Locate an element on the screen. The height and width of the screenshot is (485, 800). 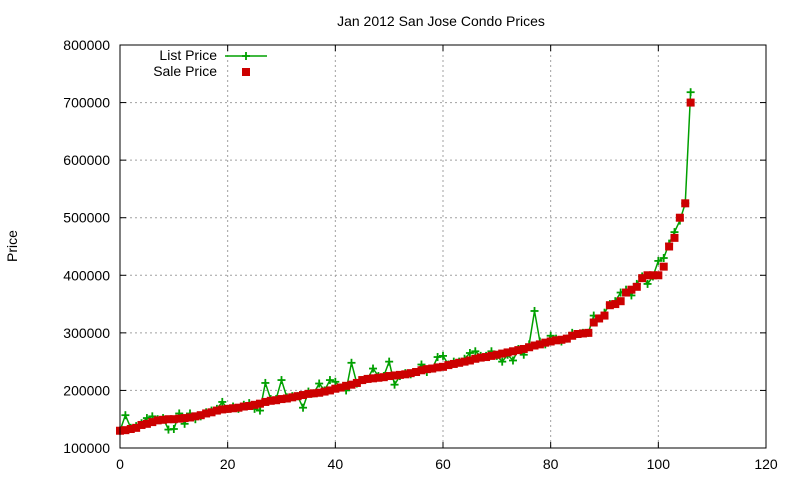
x-tick-label: 60 is located at coordinates (443, 464).